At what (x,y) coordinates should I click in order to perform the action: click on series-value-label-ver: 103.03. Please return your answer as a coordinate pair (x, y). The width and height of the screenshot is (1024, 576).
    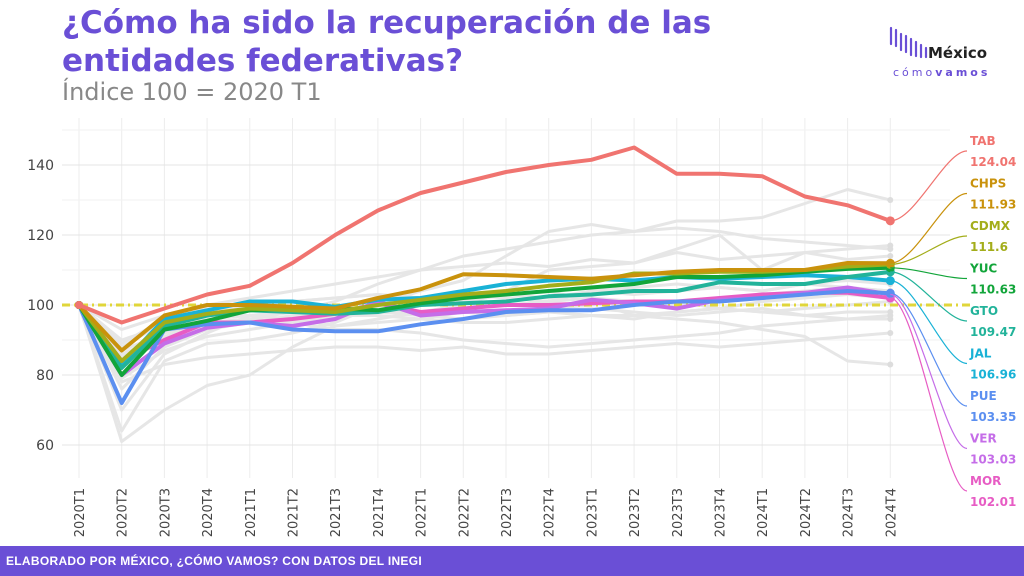
    Looking at the image, I should click on (993, 460).